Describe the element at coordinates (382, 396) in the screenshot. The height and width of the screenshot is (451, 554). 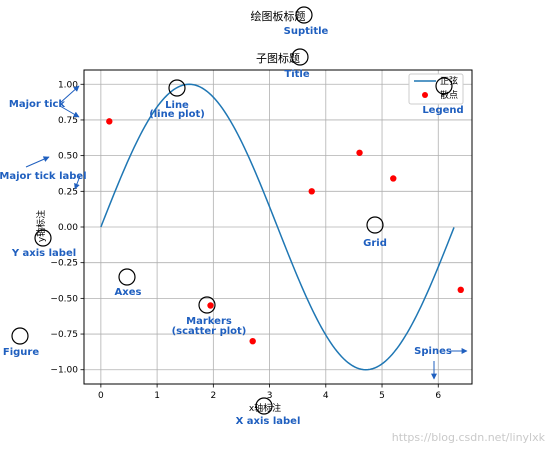
I see `x-tick-label-5: 5` at that location.